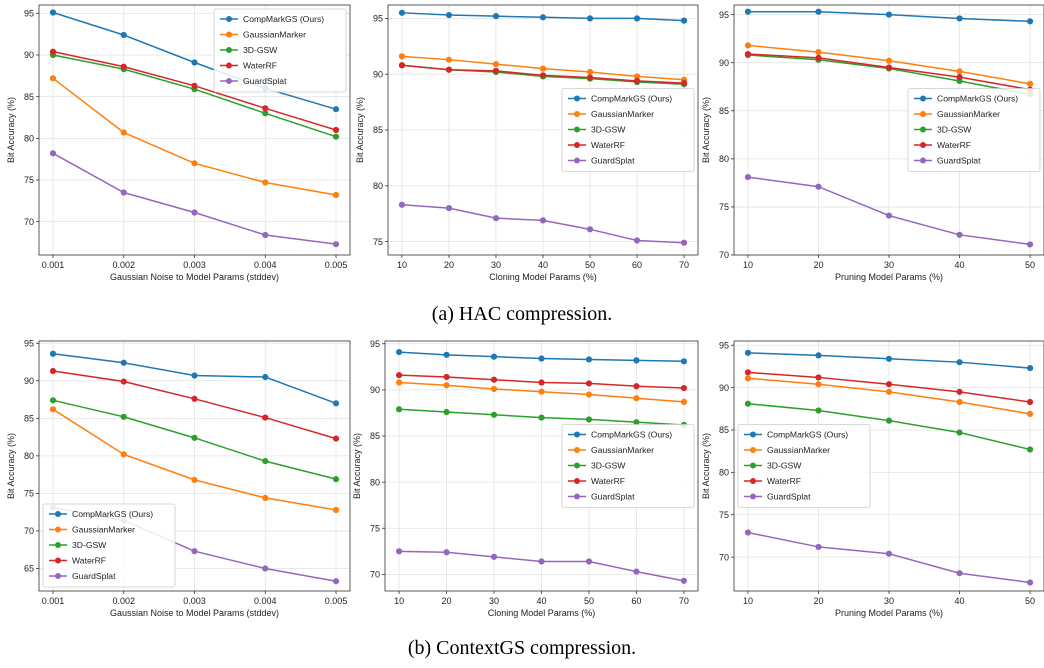  What do you see at coordinates (522, 314) in the screenshot?
I see `caption-hac: (a) HAC compression.` at bounding box center [522, 314].